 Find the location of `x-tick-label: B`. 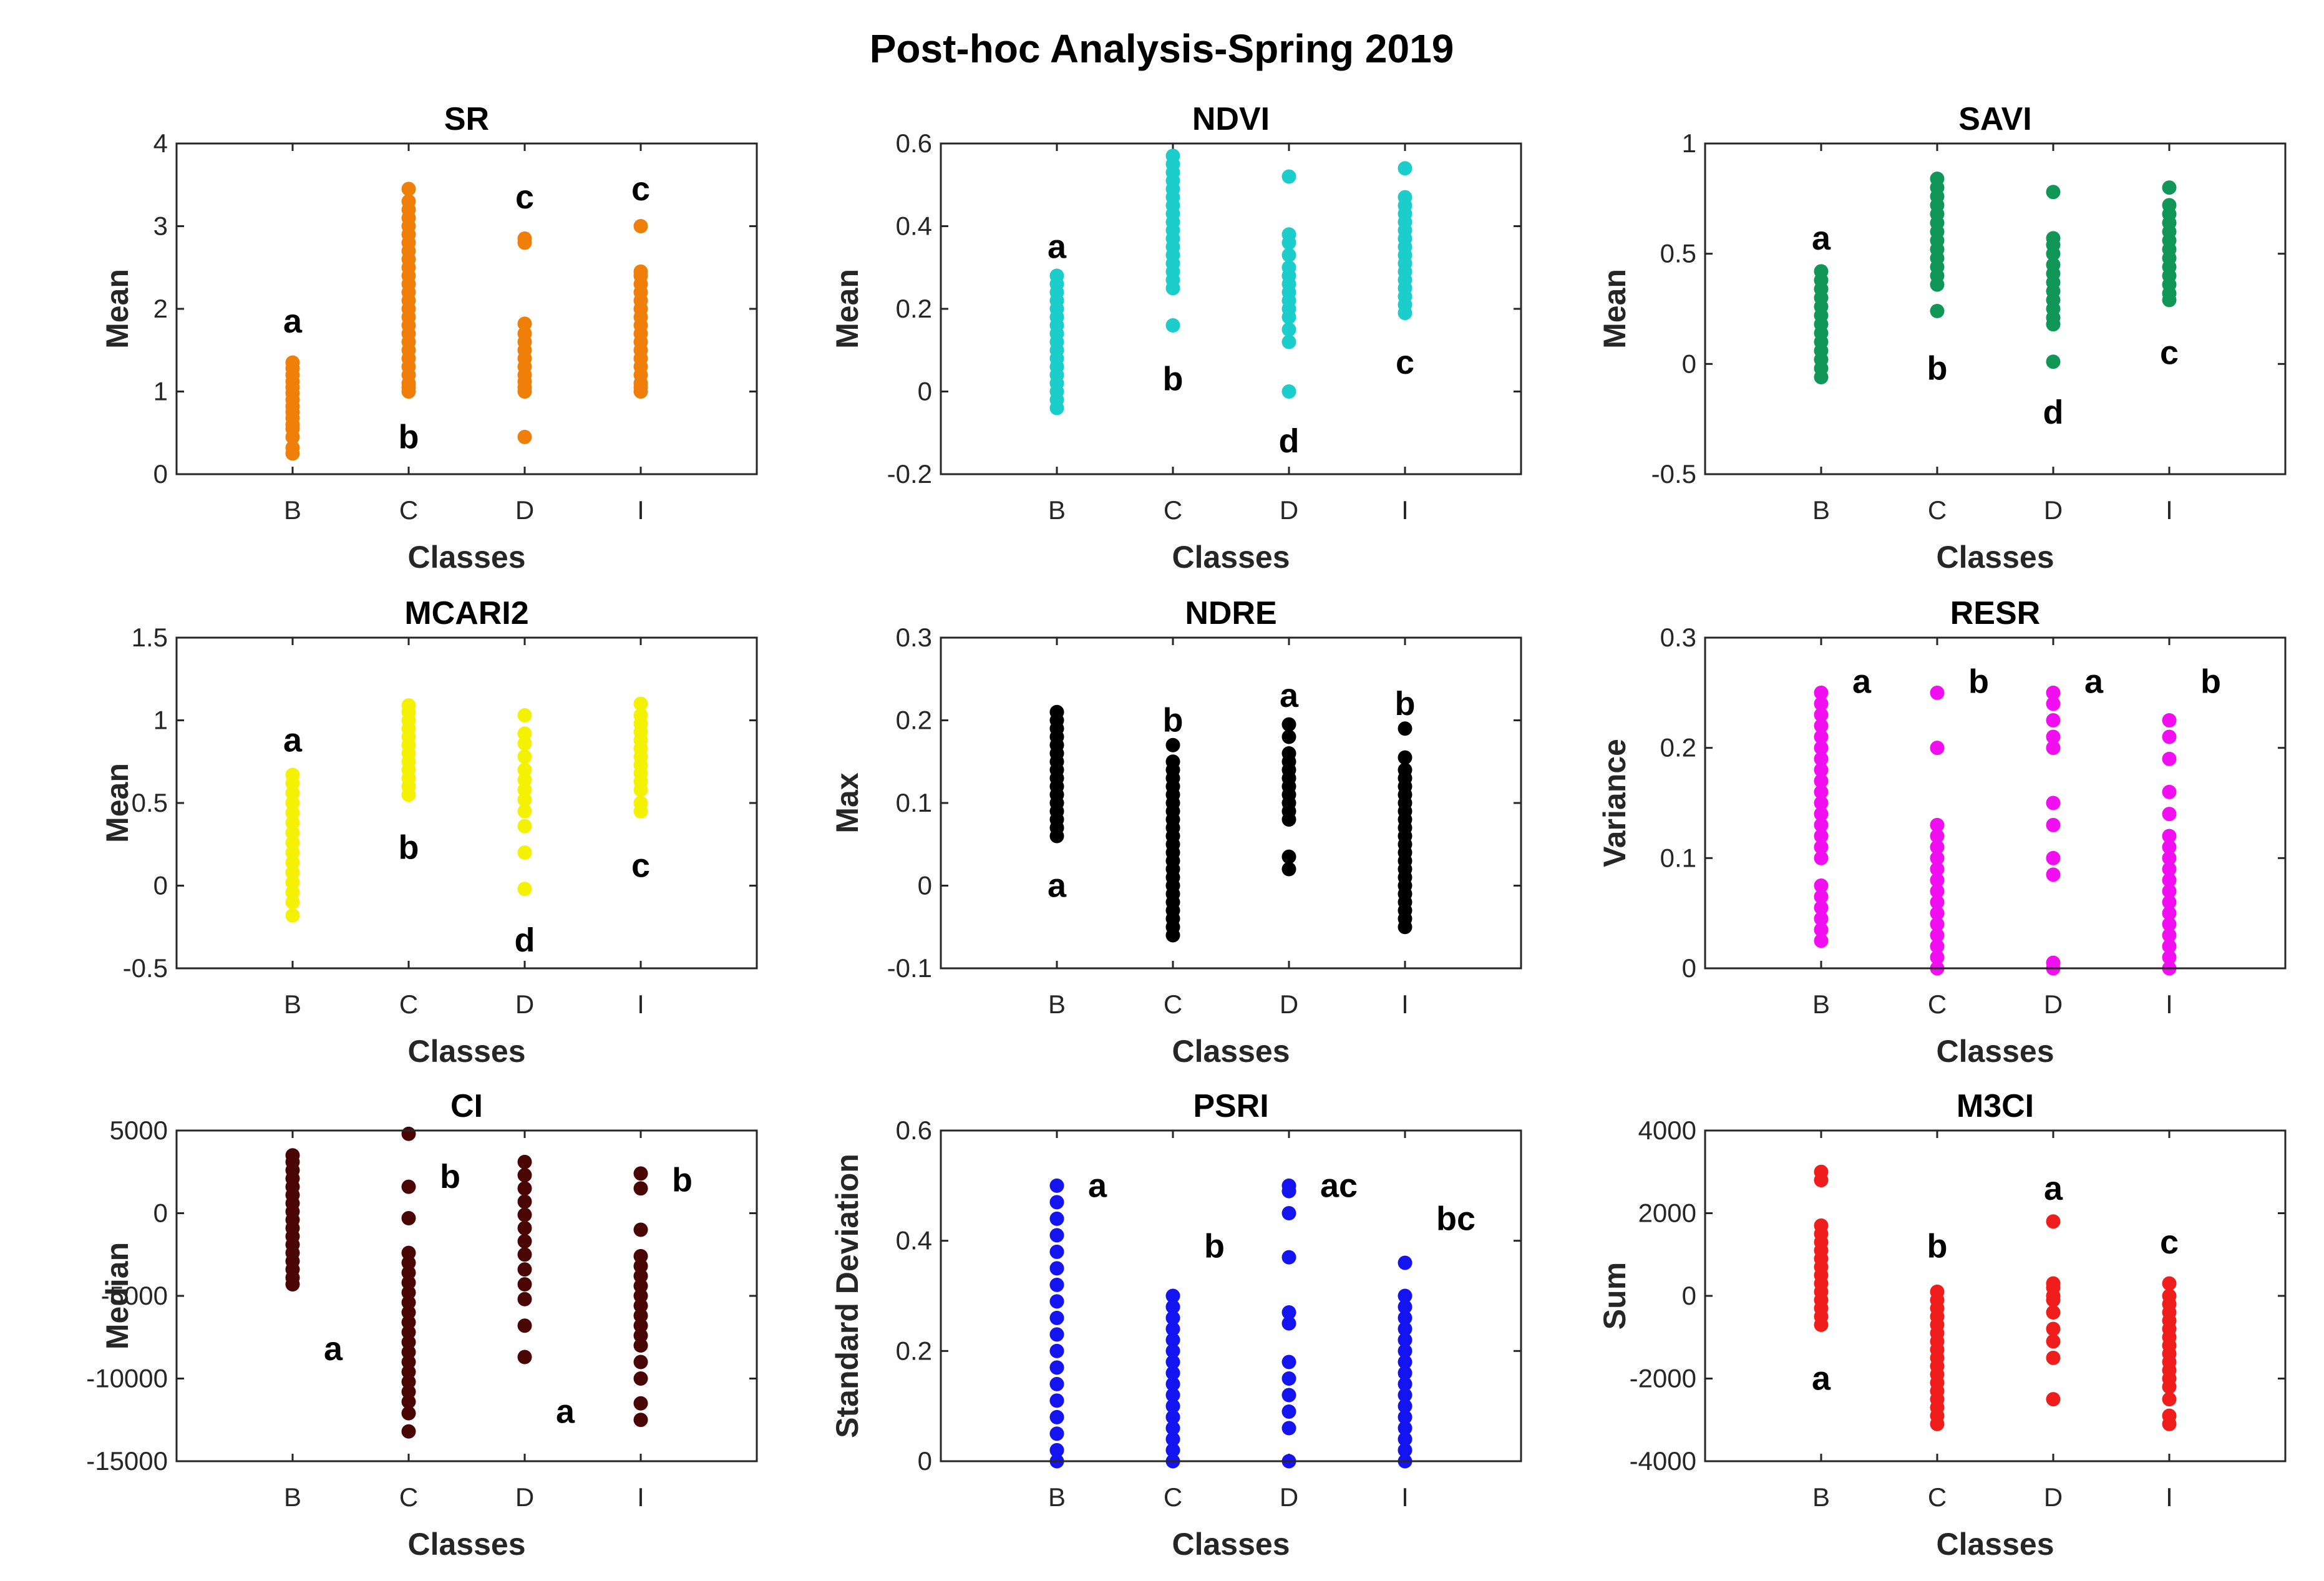

x-tick-label: B is located at coordinates (292, 510).